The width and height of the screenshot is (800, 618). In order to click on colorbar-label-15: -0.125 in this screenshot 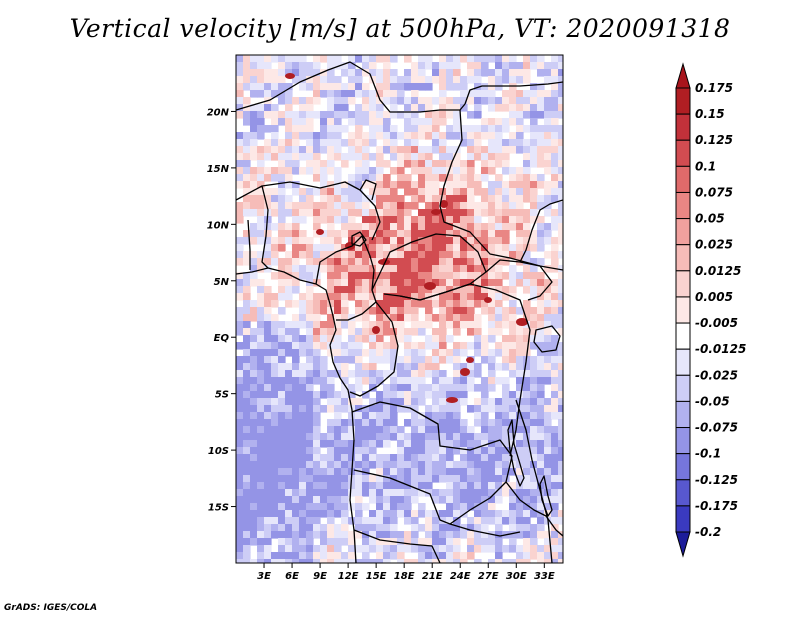, I will do `click(716, 480)`.